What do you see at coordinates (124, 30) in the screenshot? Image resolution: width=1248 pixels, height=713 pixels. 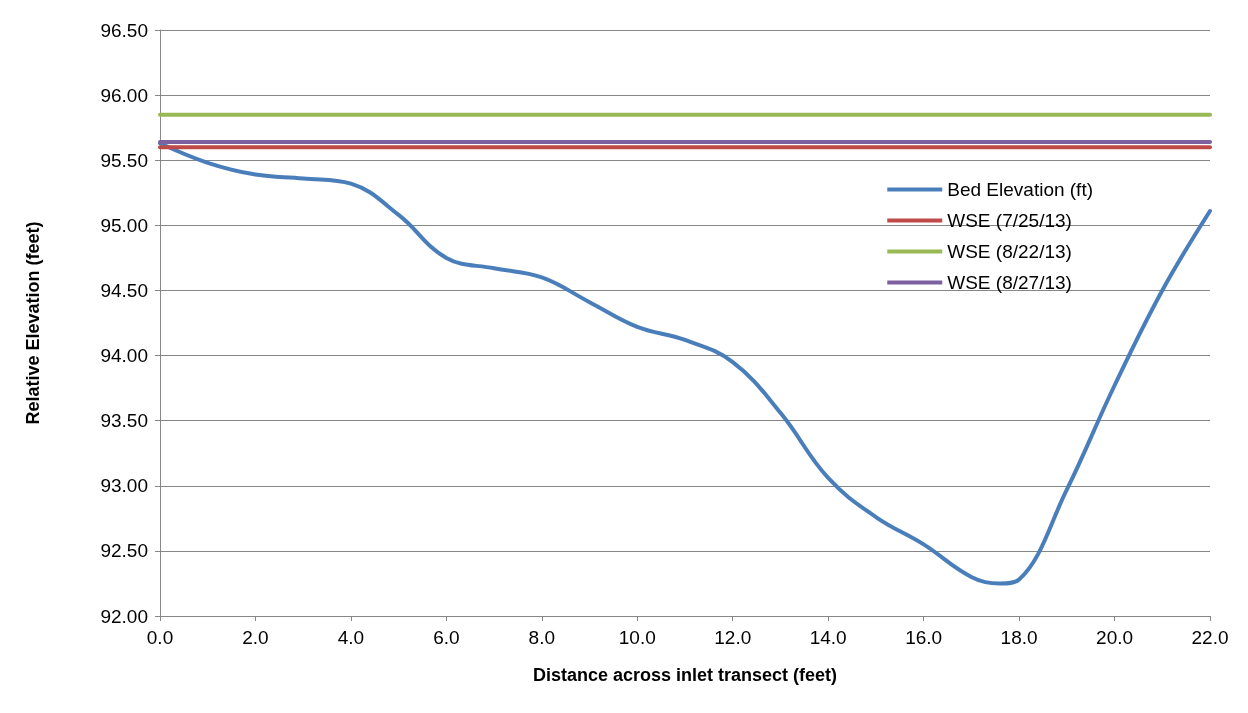 I see `y-tick-label: 96.50` at bounding box center [124, 30].